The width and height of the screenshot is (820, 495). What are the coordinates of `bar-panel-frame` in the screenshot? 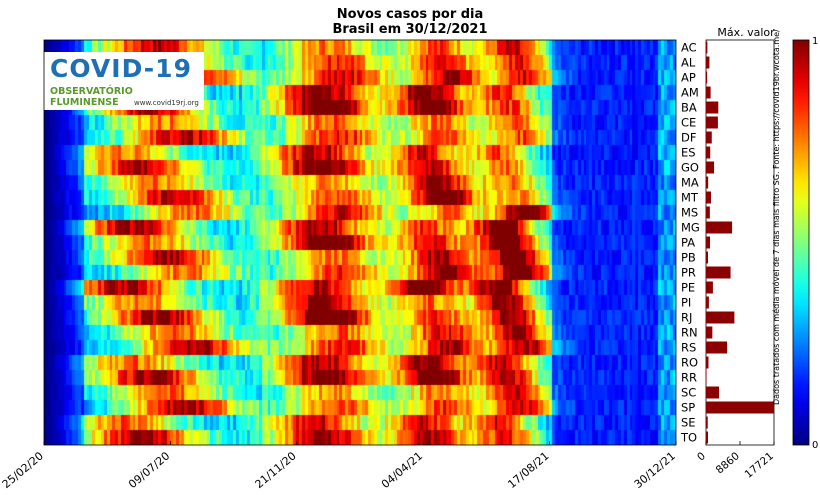 It's located at (740, 242).